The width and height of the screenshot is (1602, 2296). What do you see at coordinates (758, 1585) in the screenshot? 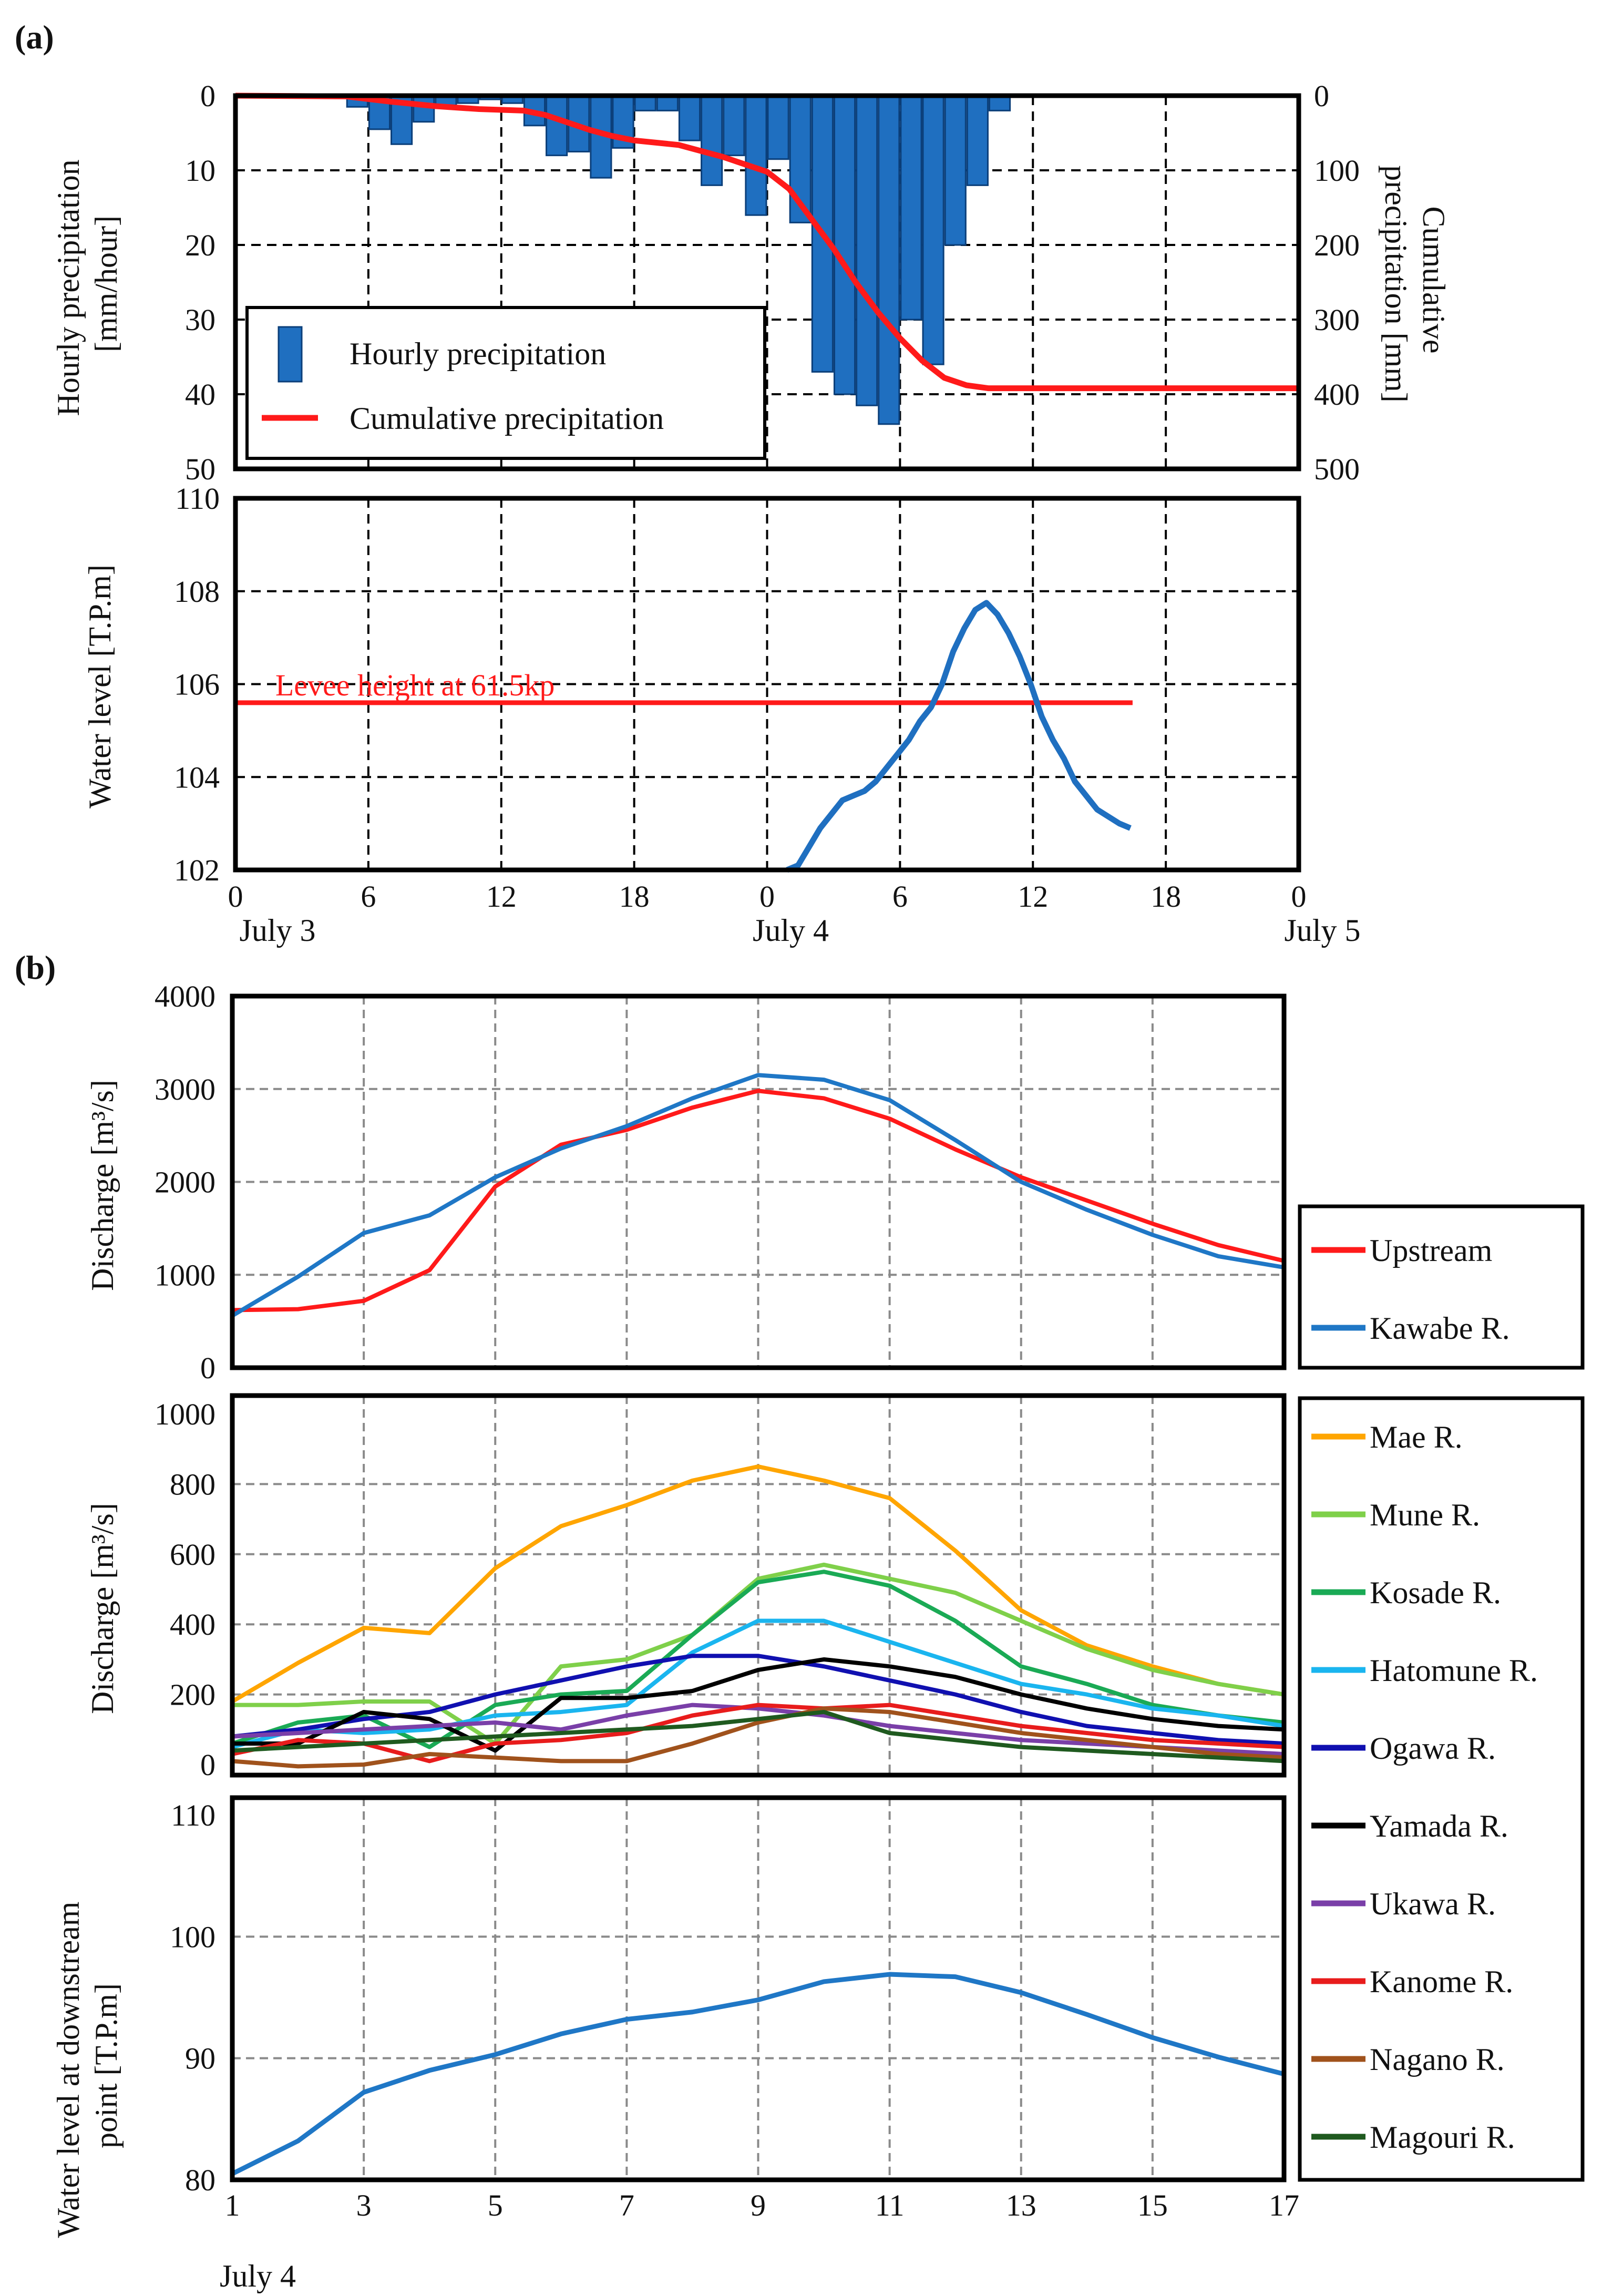
I see `tributary-discharge-frame` at bounding box center [758, 1585].